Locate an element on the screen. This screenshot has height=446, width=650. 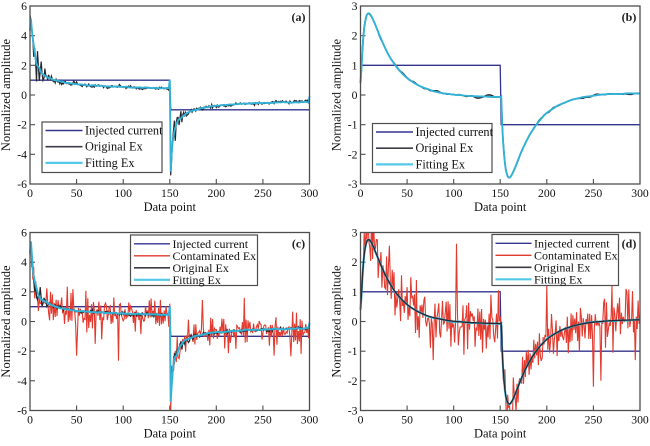
svg-text: (a) is located at coordinates (299, 17).